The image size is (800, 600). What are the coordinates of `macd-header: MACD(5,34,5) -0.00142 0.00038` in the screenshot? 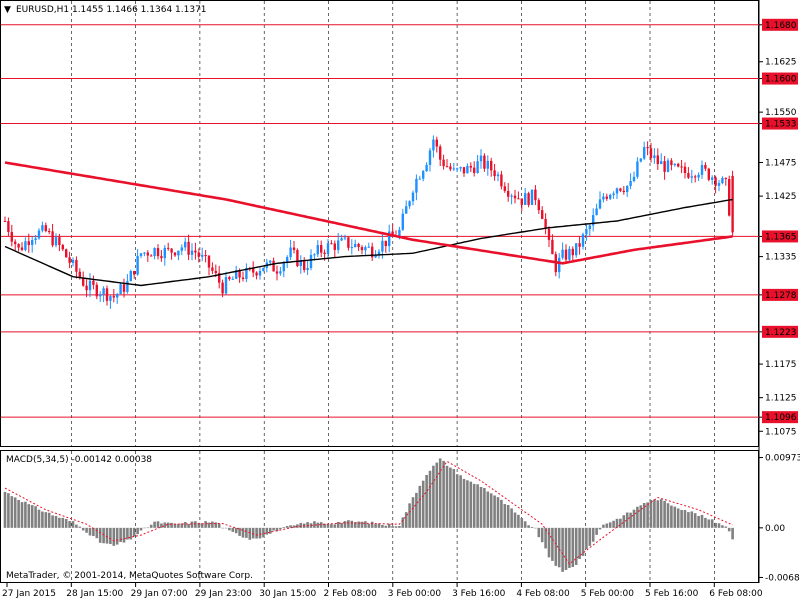 It's located at (79, 460).